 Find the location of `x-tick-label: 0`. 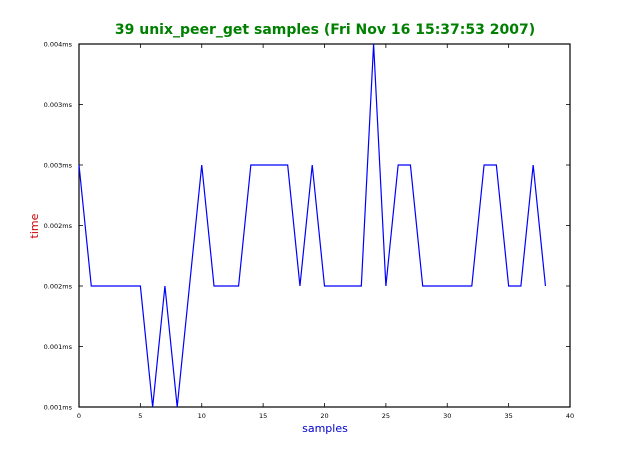

x-tick-label: 0 is located at coordinates (79, 416).